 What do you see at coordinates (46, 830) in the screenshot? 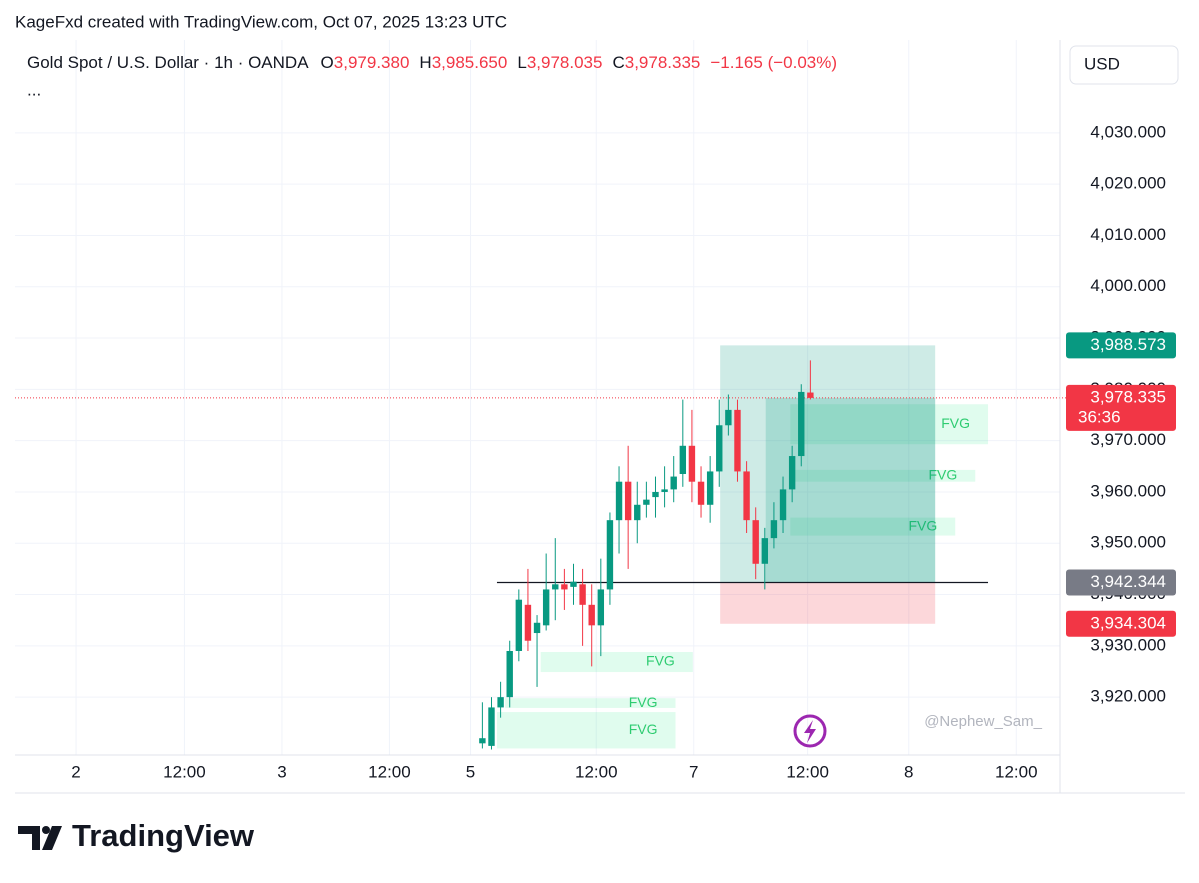
I see `logo-dot` at bounding box center [46, 830].